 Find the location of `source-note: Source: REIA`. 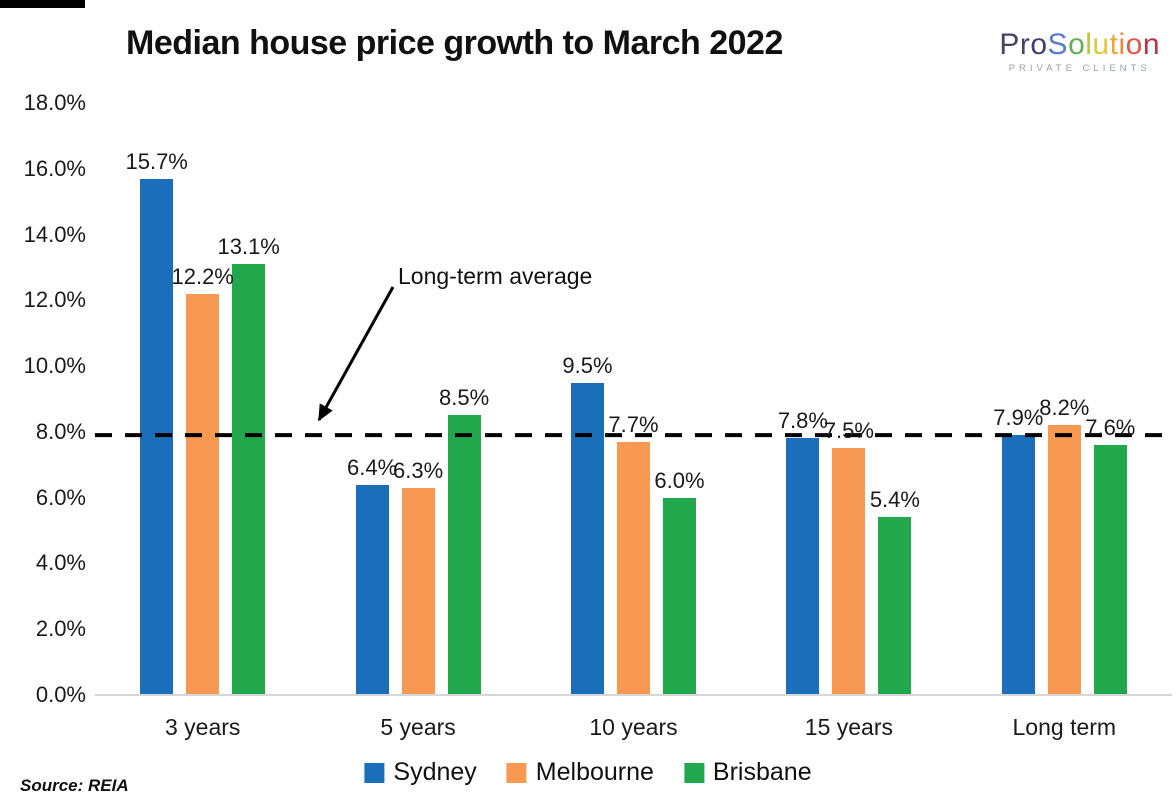

source-note: Source: REIA is located at coordinates (74, 785).